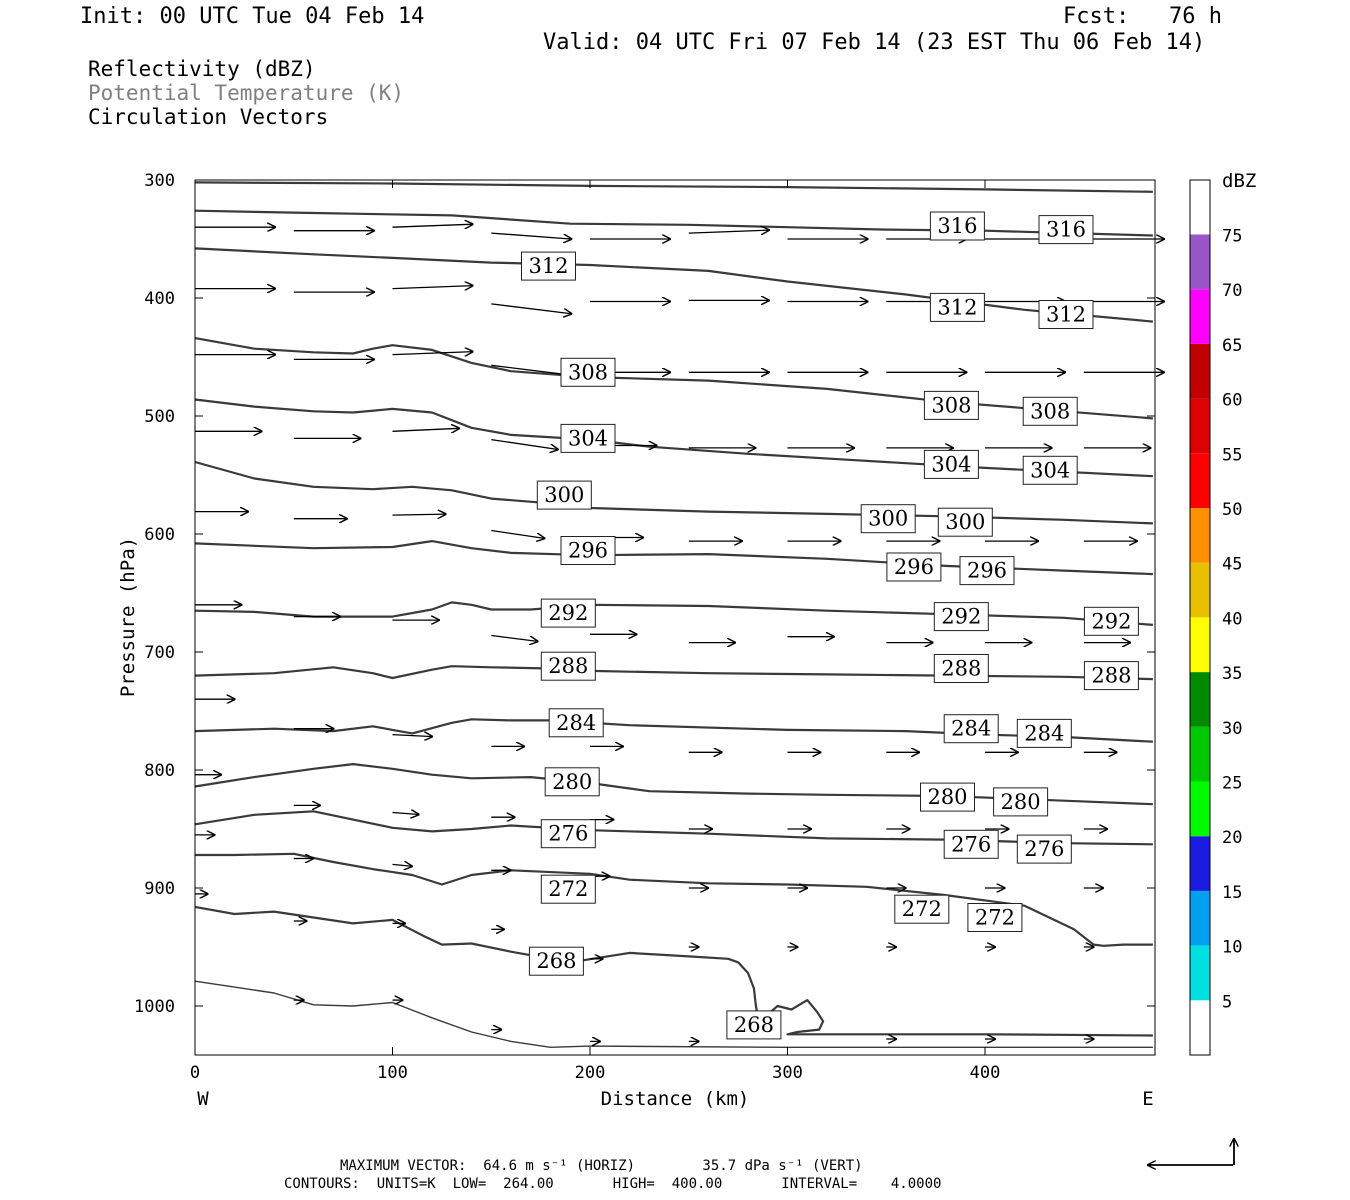  I want to click on svg-text: 316, so click(957, 226).